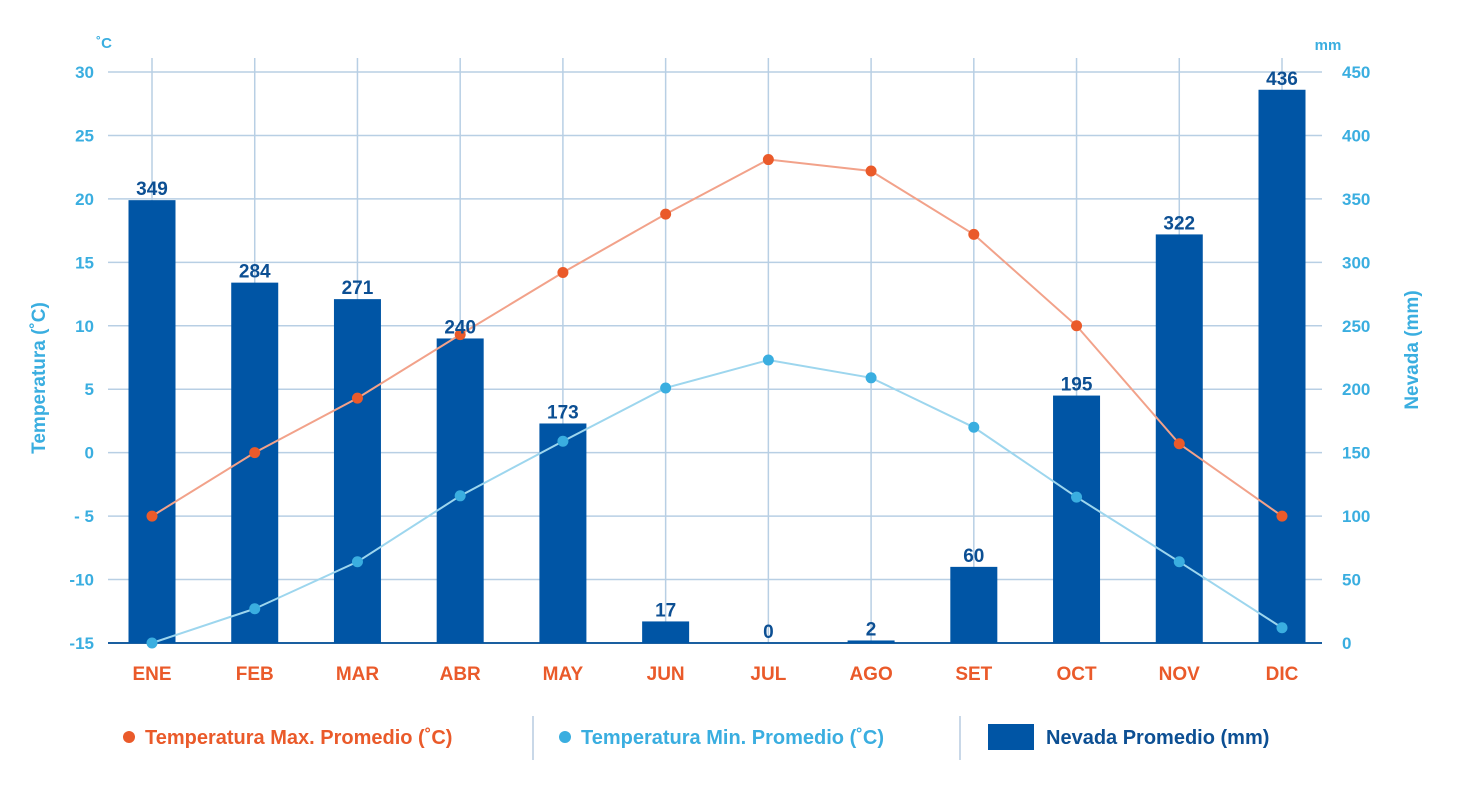  I want to click on bar-value-label: 322, so click(1179, 223).